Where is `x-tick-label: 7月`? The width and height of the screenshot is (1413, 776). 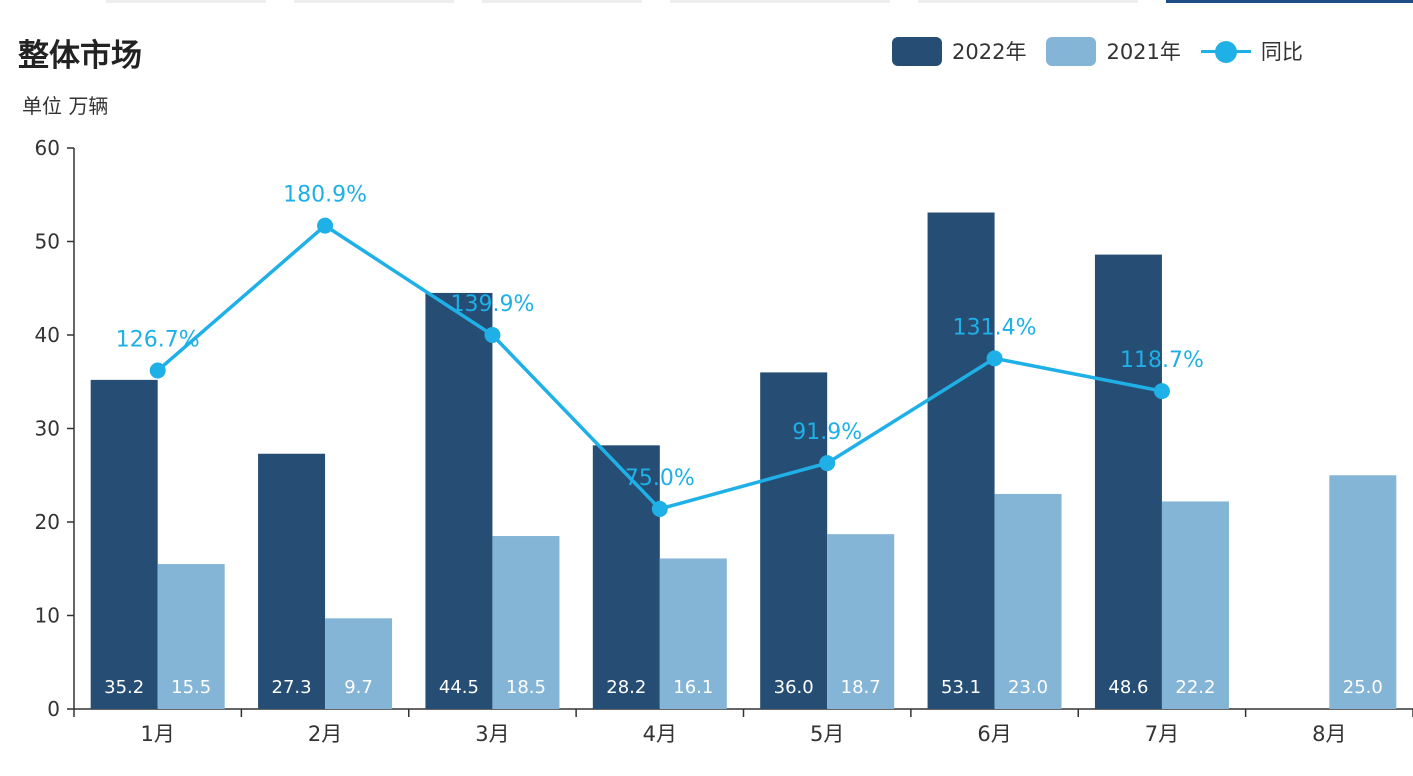
x-tick-label: 7月 is located at coordinates (1162, 734).